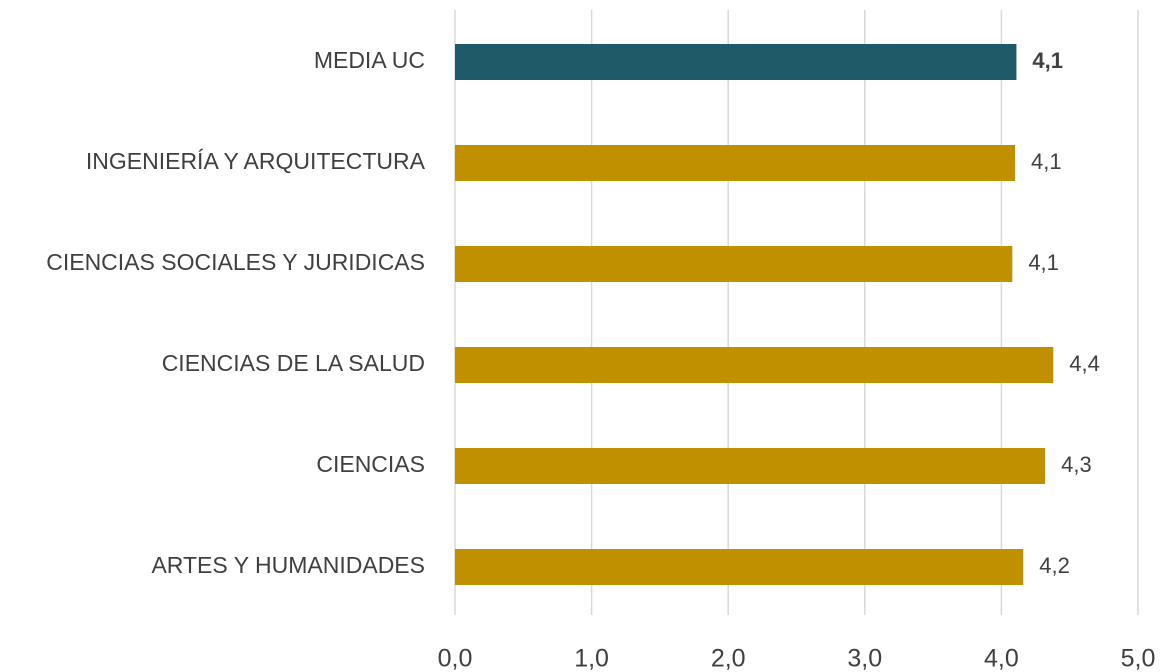 The image size is (1163, 672). Describe the element at coordinates (235, 262) in the screenshot. I see `category-label: CIENCIAS SOCIALES Y JURIDICAS` at that location.